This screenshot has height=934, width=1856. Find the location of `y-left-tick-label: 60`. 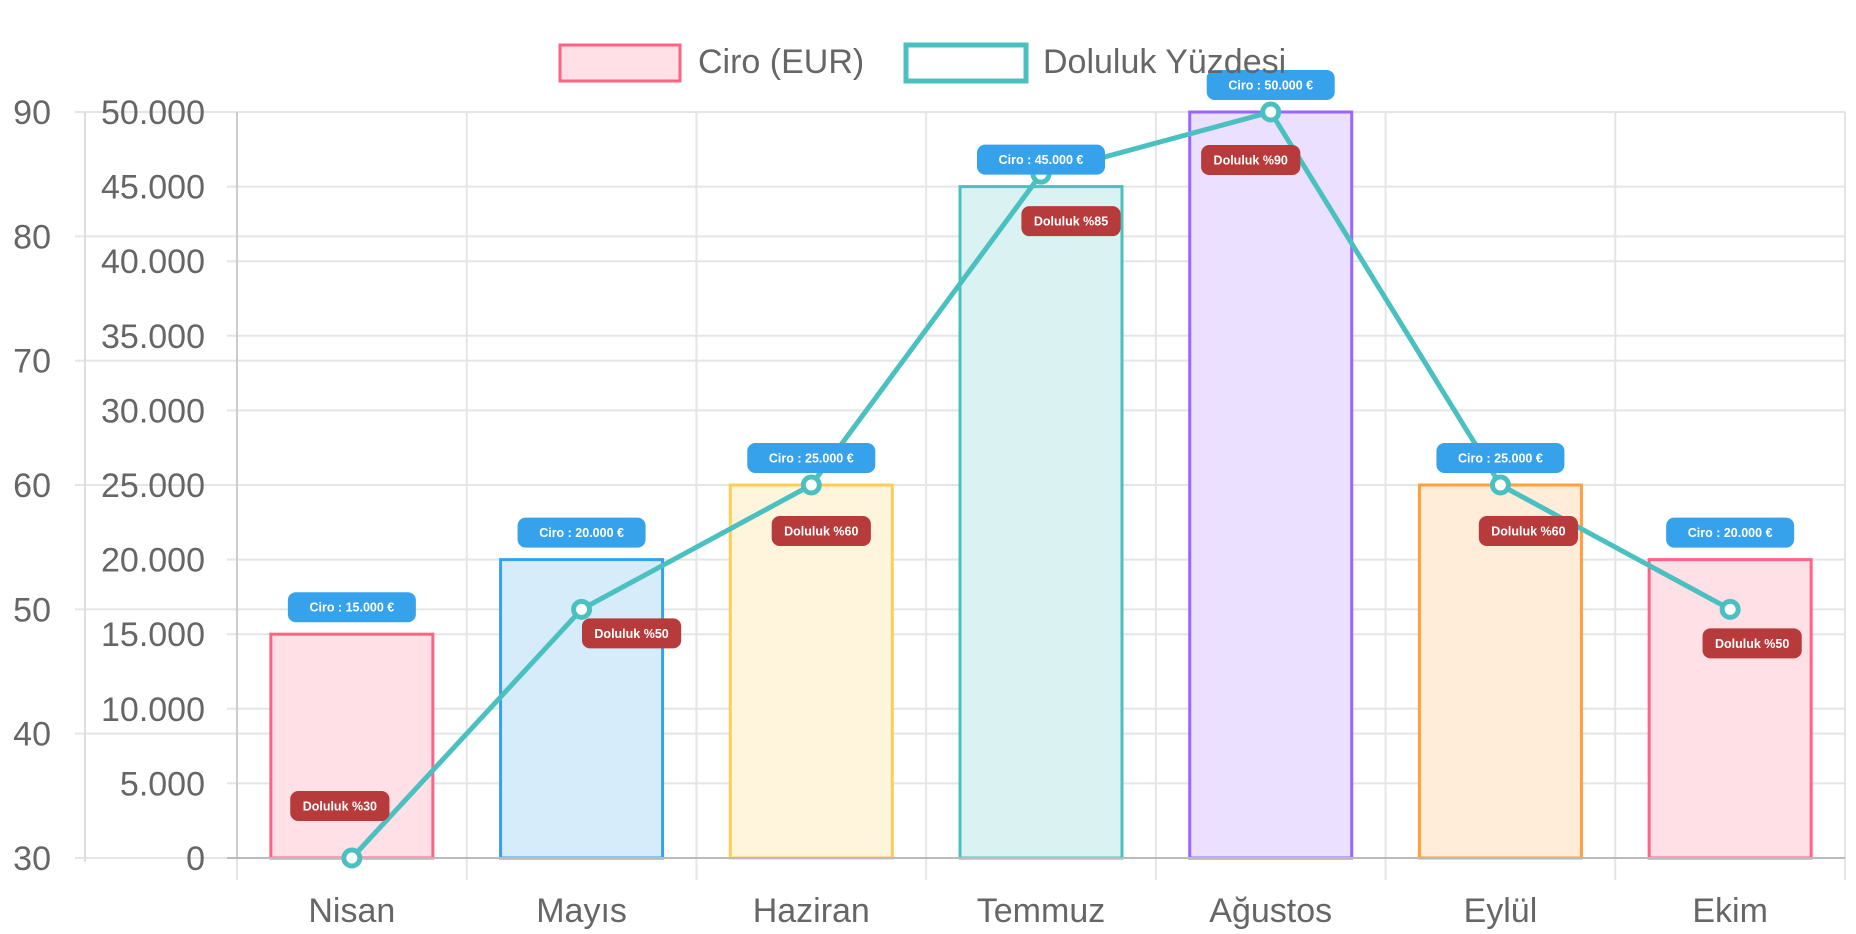

y-left-tick-label: 60 is located at coordinates (32, 486).